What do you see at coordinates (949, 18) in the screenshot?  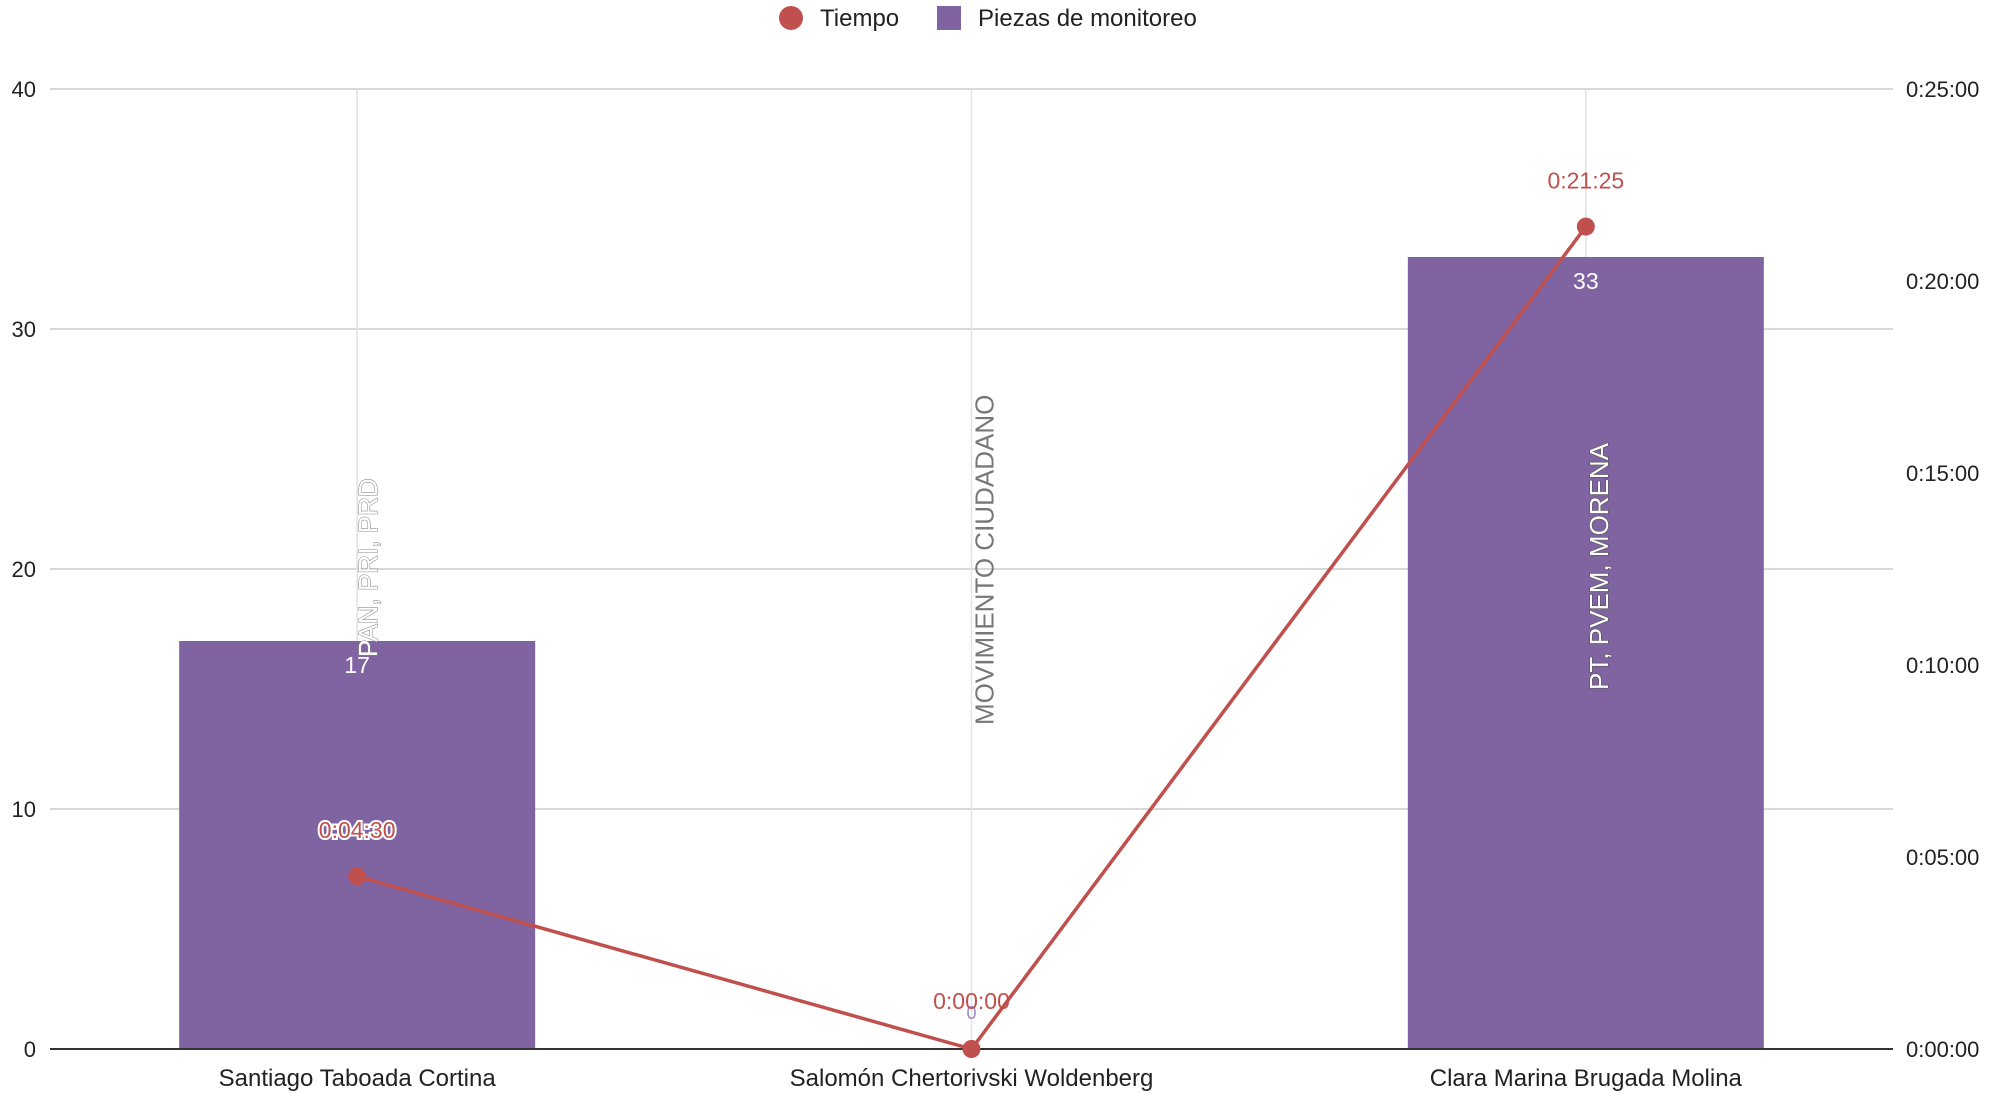 I see `legend-piezas-swatch` at bounding box center [949, 18].